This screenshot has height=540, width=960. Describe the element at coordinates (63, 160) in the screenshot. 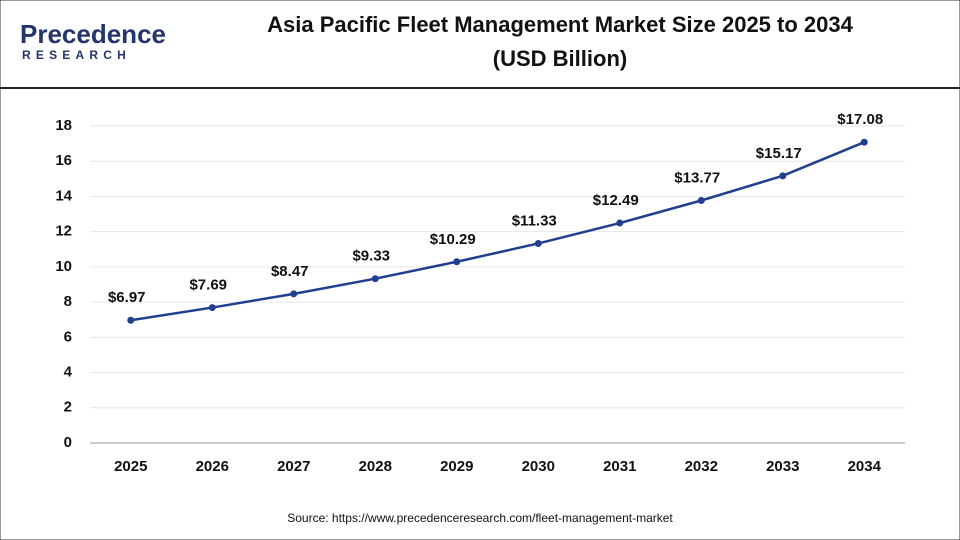

I see `y-tick-label: 16` at that location.